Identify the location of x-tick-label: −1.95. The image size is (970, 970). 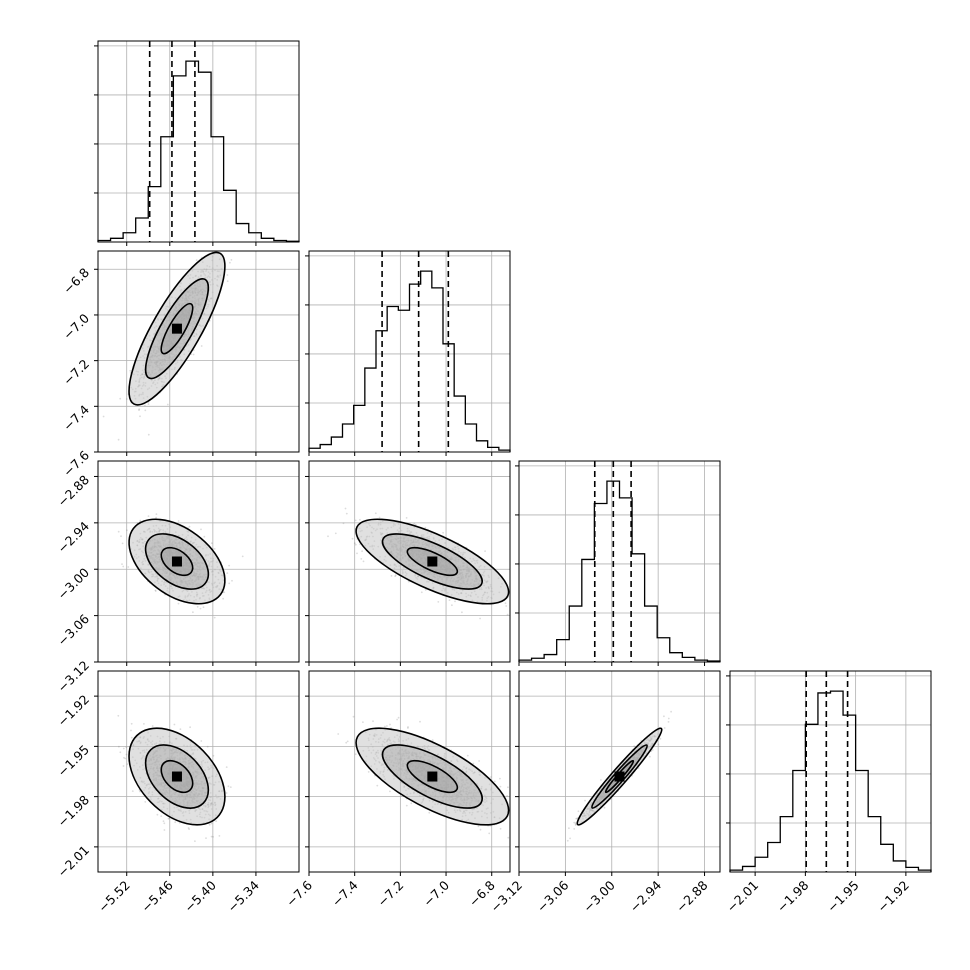
(843, 897).